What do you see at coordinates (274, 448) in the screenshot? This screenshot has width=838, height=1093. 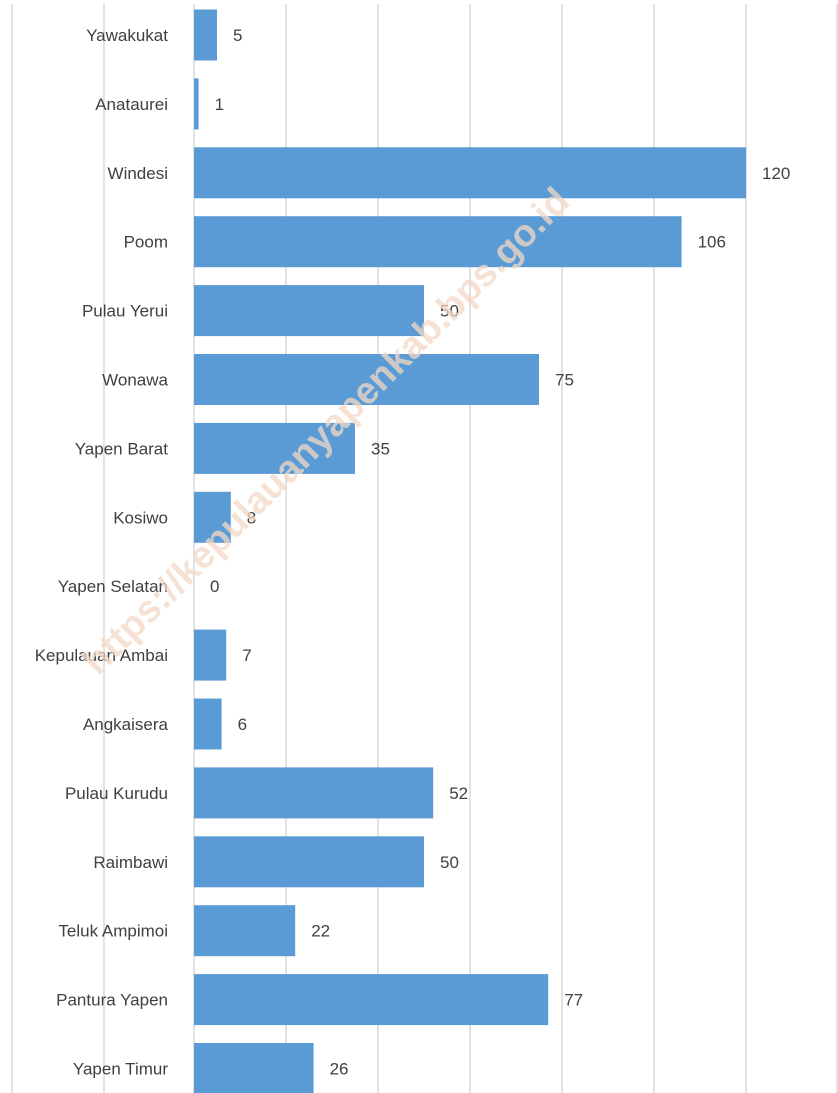 I see `bar-yapen-barat` at bounding box center [274, 448].